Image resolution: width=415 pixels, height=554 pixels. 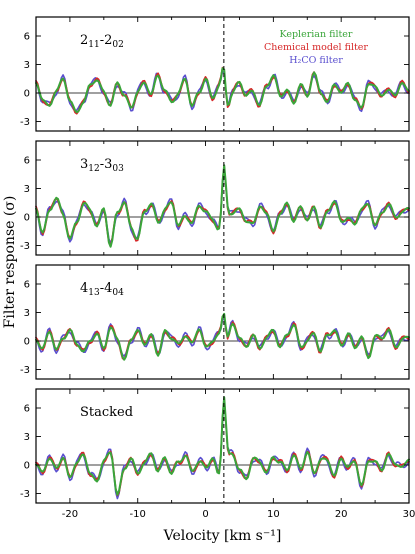 What do you see at coordinates (316, 34) in the screenshot?
I see `legend-entry: Keplerian filter` at bounding box center [316, 34].